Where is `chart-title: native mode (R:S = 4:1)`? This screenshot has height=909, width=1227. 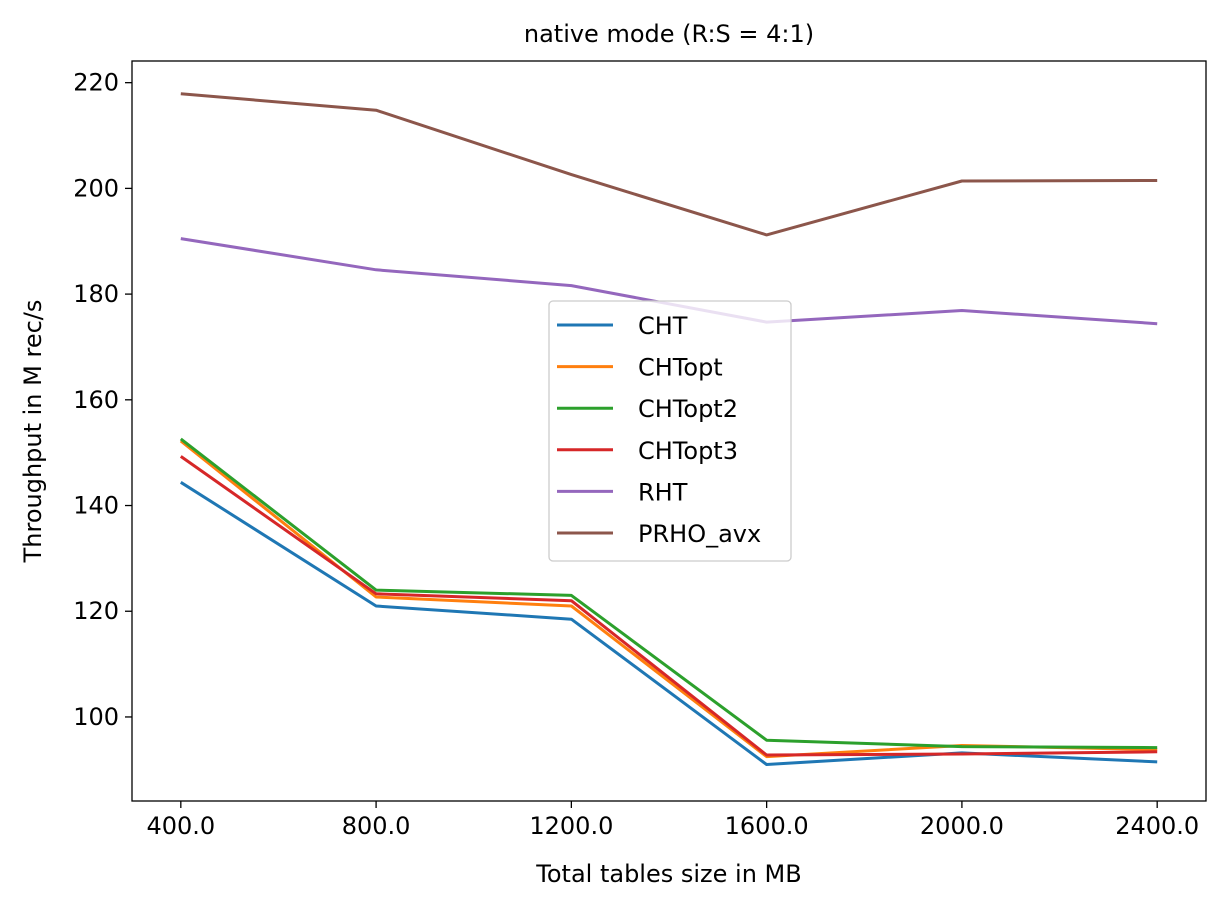 chart-title: native mode (R:S = 4:1) is located at coordinates (669, 34).